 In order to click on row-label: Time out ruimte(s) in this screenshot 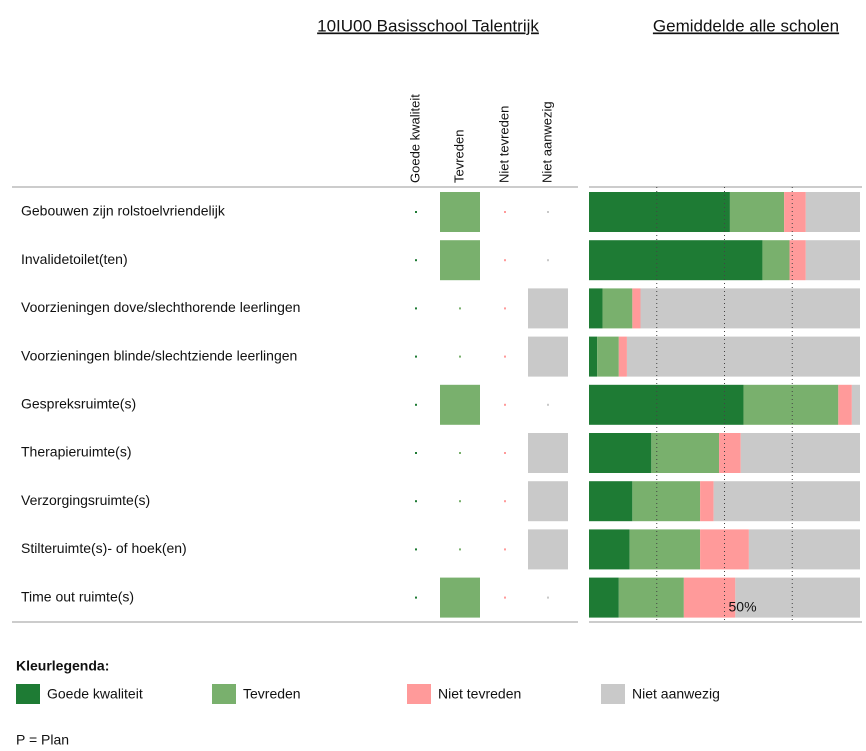, I will do `click(77, 596)`.